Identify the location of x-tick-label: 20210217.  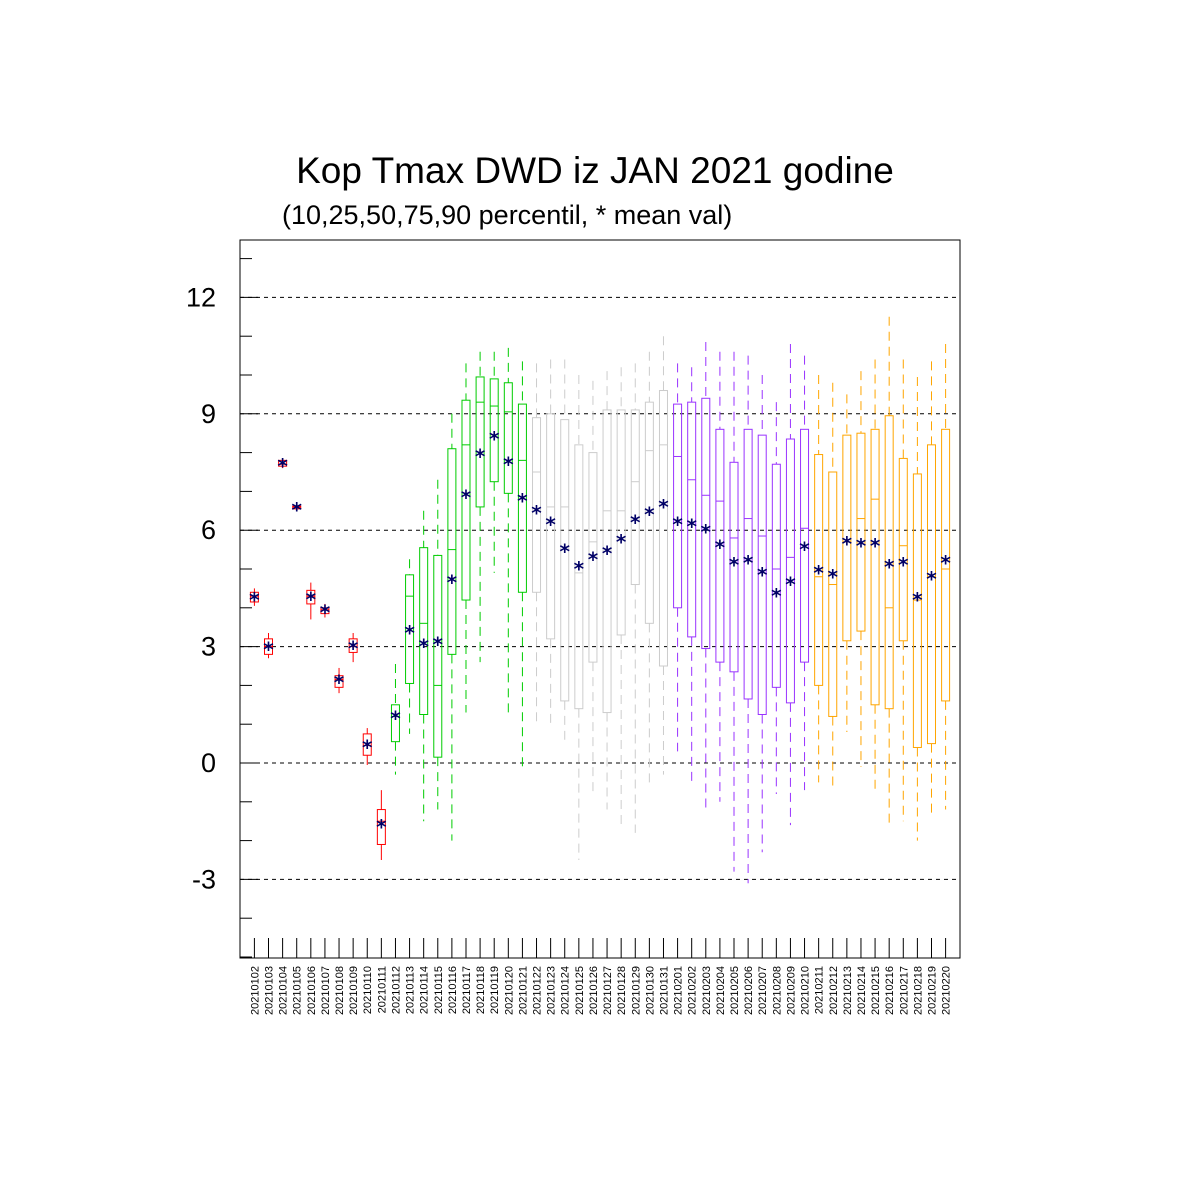
(904, 990).